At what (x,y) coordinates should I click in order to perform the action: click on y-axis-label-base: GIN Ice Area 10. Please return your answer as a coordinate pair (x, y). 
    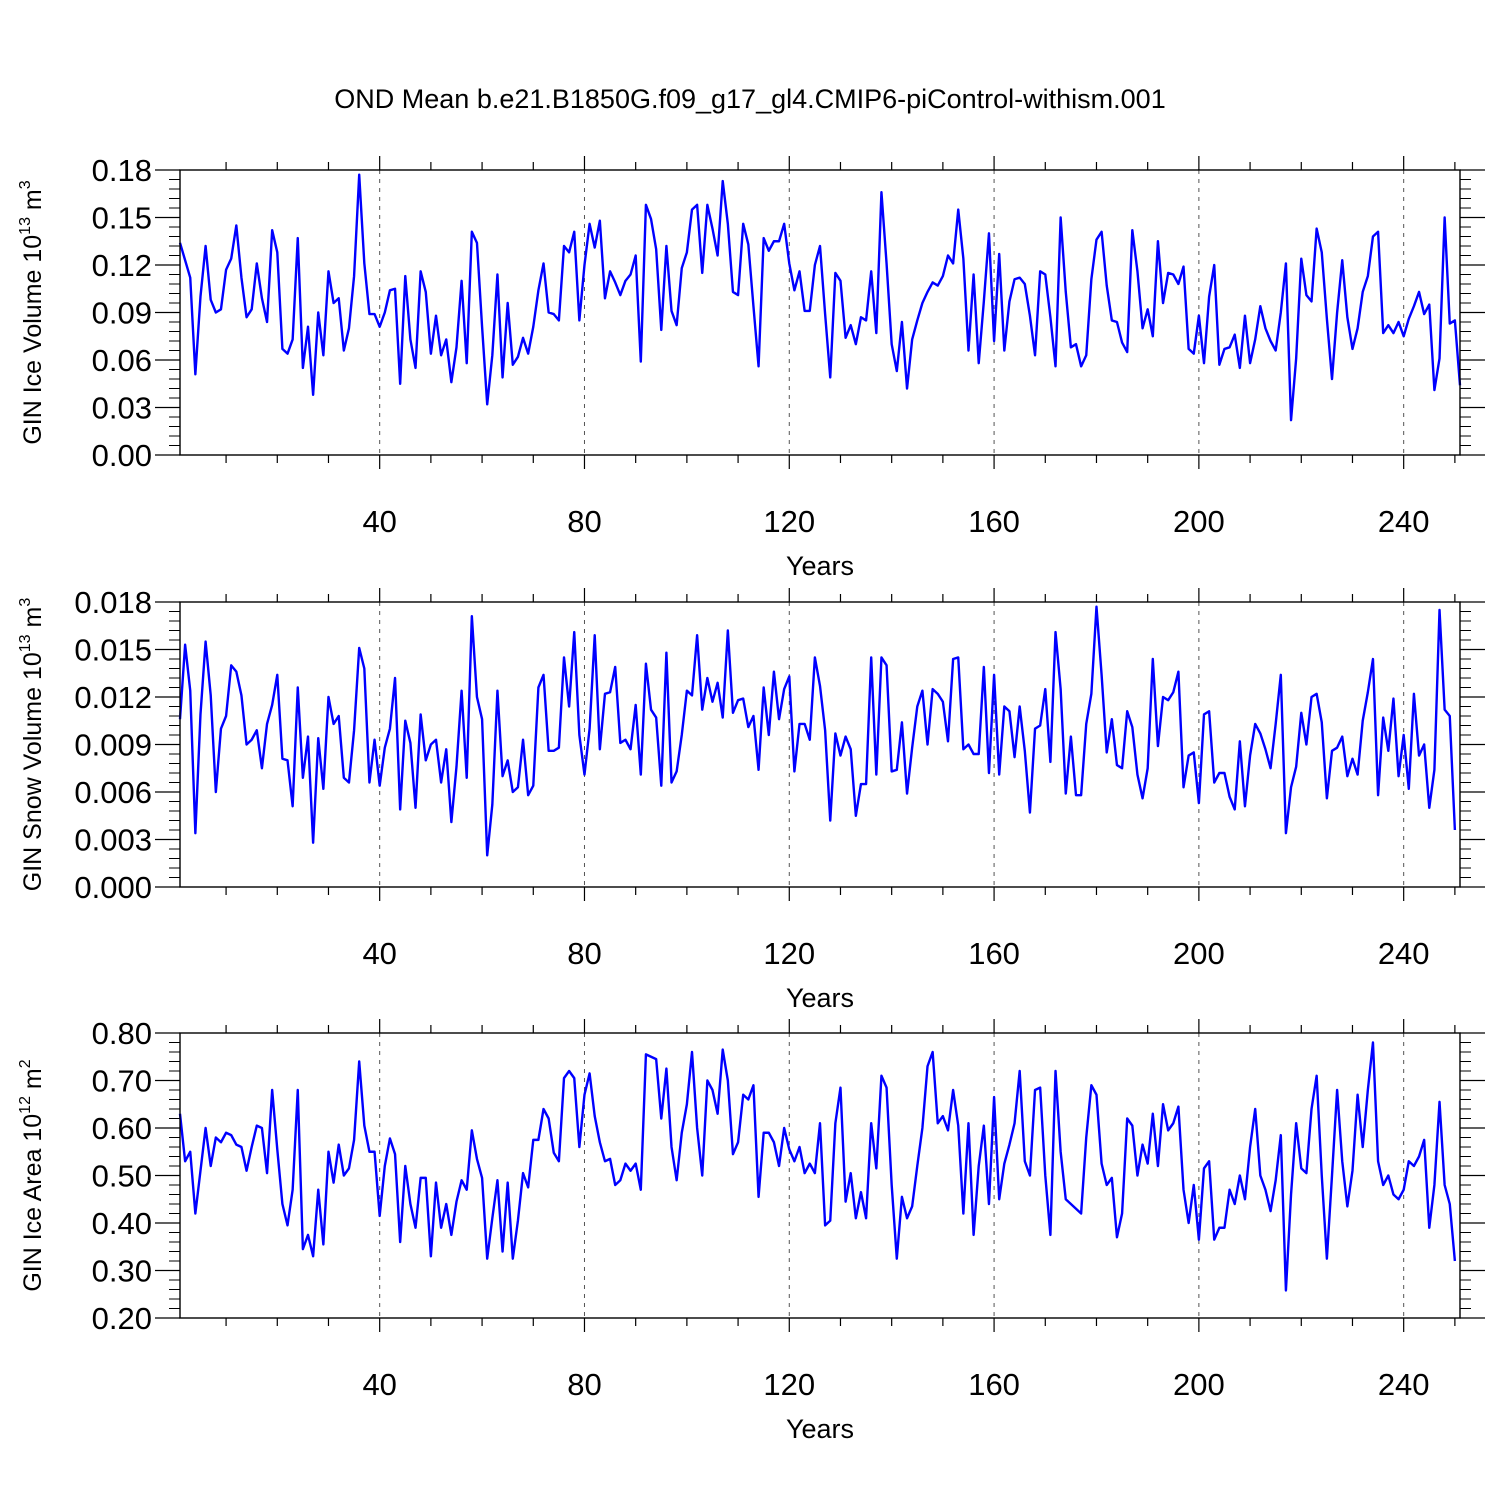
    Looking at the image, I should click on (33, 1203).